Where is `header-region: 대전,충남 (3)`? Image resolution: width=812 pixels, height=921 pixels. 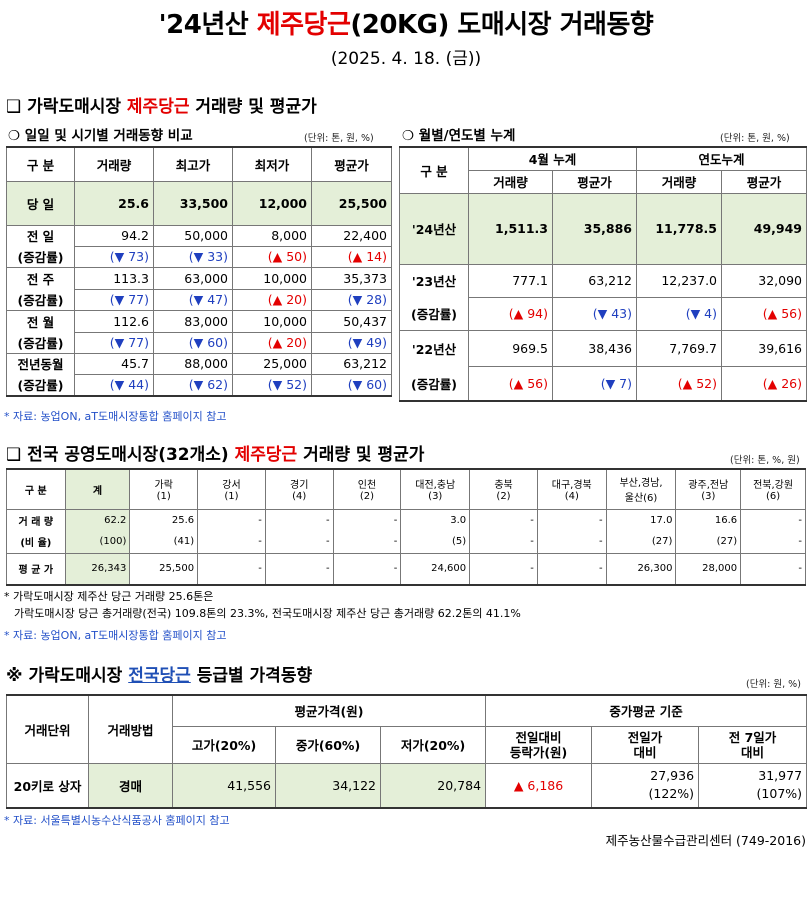 header-region: 대전,충남 (3) is located at coordinates (435, 489).